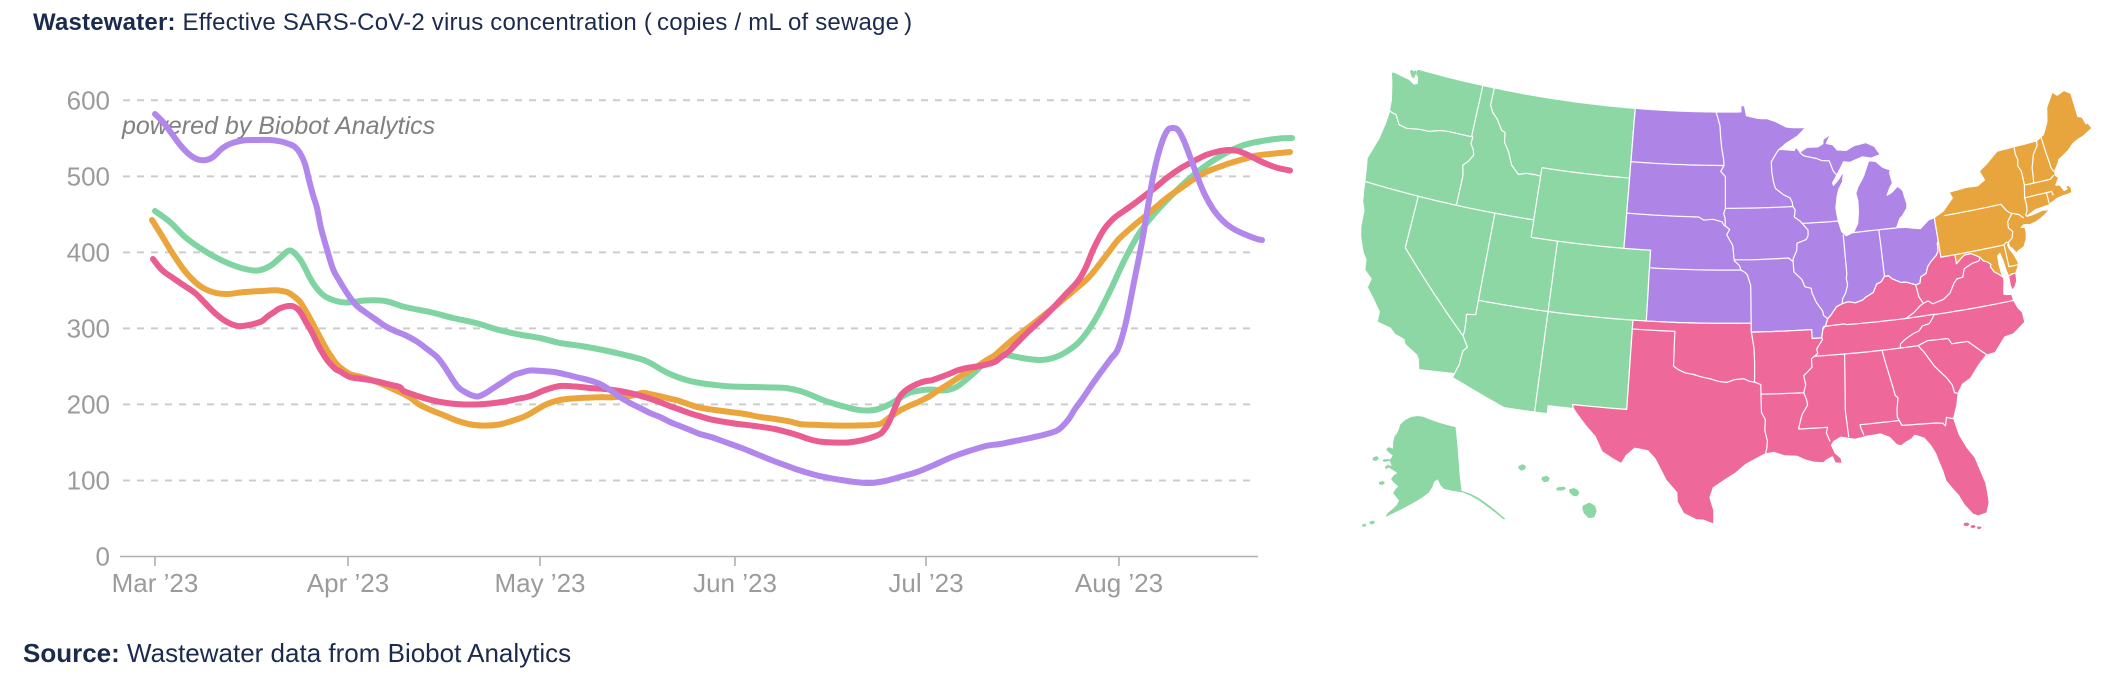 The image size is (2102, 696). I want to click on svg-text: Jul ’23, so click(925, 583).